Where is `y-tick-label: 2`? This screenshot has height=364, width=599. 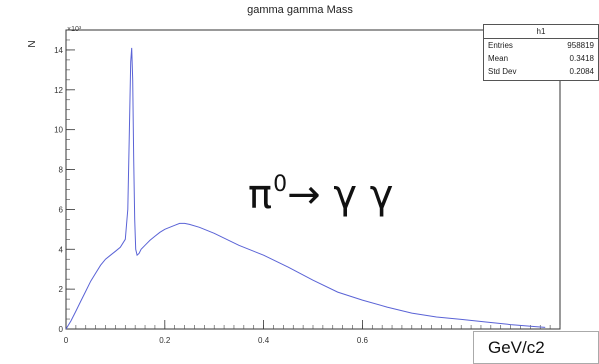 y-tick-label: 2 is located at coordinates (61, 289).